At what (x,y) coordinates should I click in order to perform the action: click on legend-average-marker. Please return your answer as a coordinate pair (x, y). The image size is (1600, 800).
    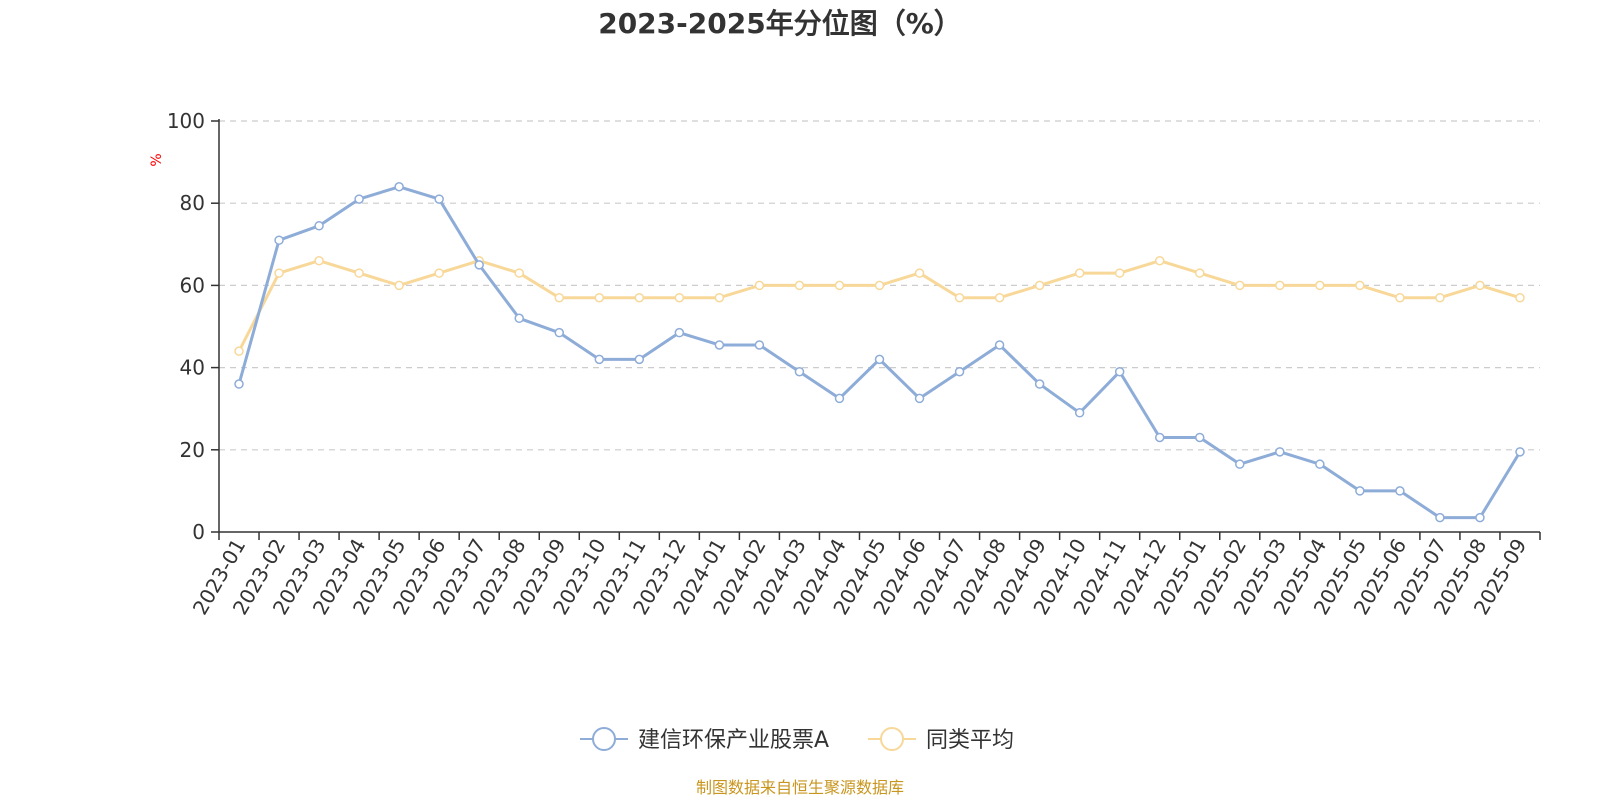
    Looking at the image, I should click on (892, 739).